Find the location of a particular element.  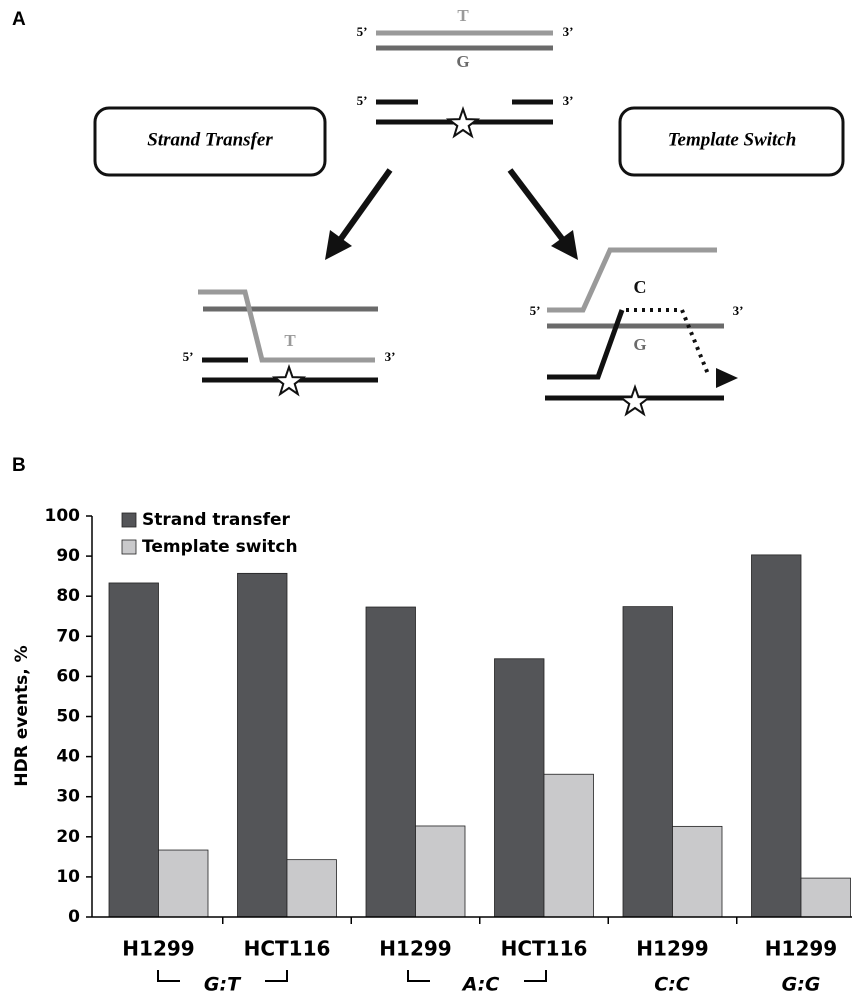

y-tick-label: 50 is located at coordinates (68, 717).